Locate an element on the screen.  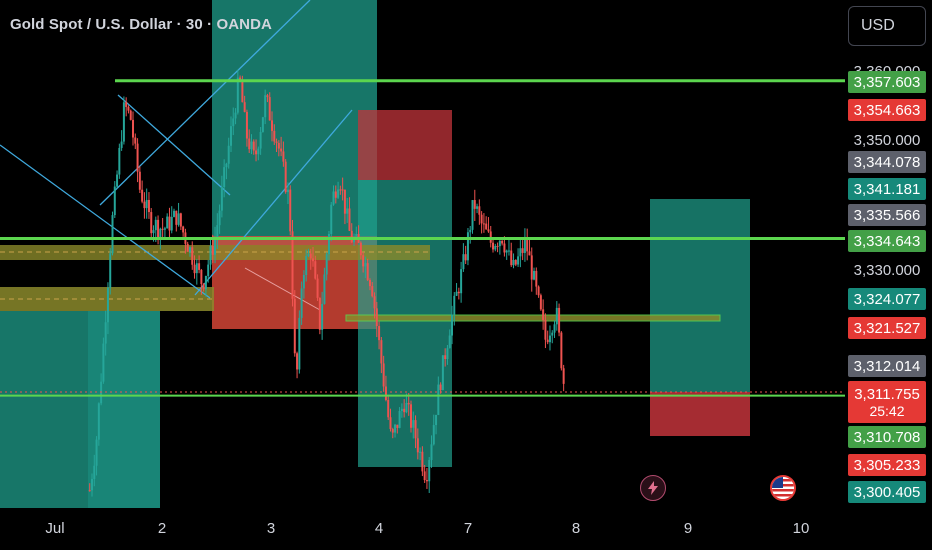
price-label: 3,341.181 is located at coordinates (887, 189).